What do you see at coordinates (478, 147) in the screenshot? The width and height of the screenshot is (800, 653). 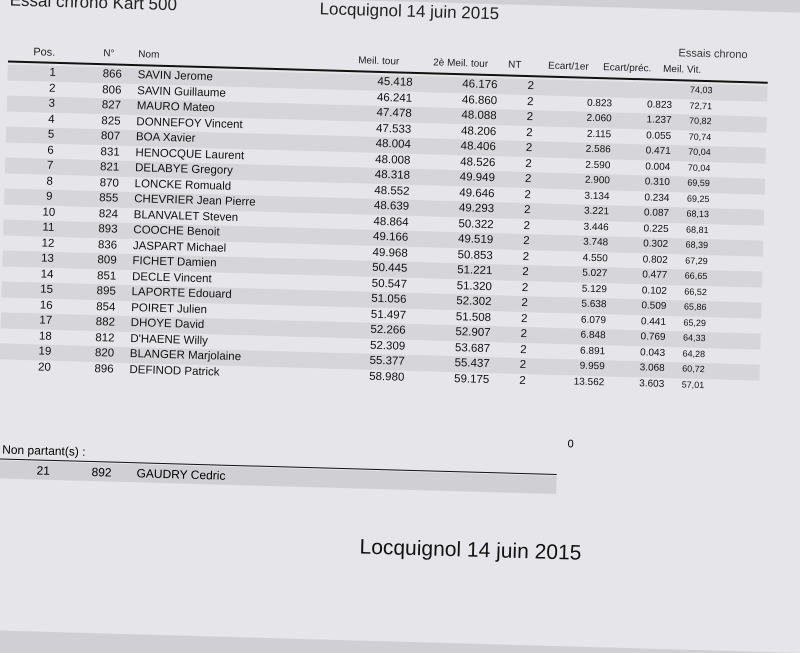 I see `second-best-lap: 48.406` at bounding box center [478, 147].